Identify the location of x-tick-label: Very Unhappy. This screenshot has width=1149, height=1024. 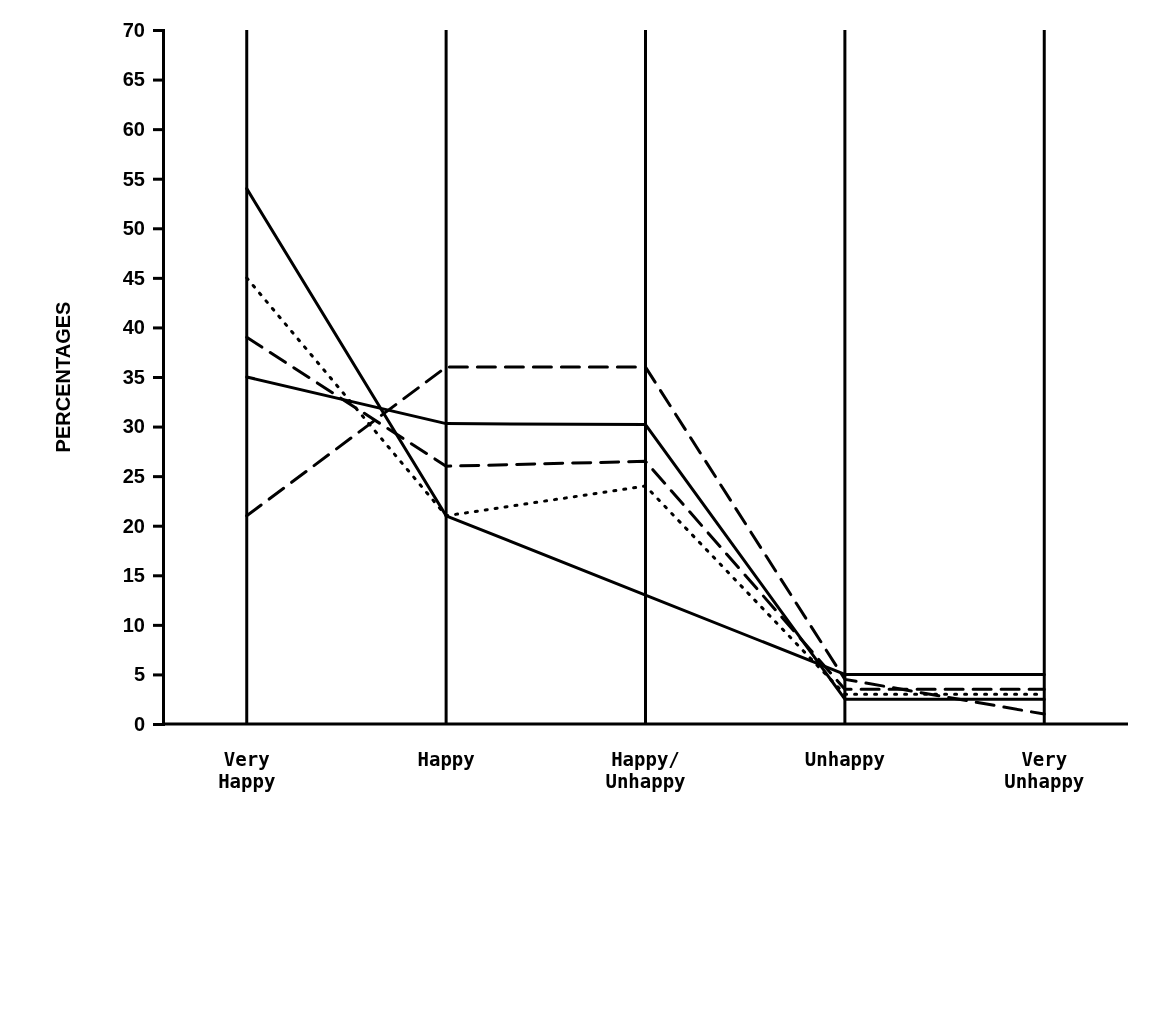
(1044, 770).